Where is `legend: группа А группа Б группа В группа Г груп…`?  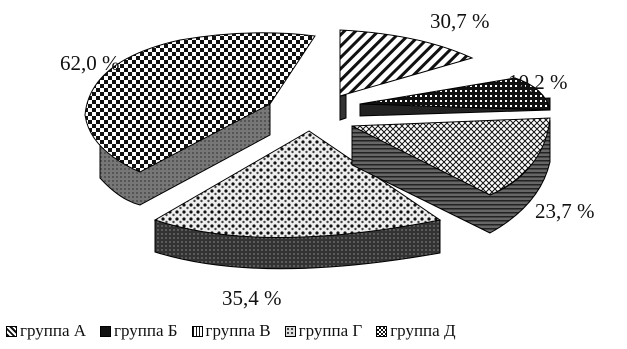
legend: группа А группа Б группа В группа Г груп… is located at coordinates (313, 331).